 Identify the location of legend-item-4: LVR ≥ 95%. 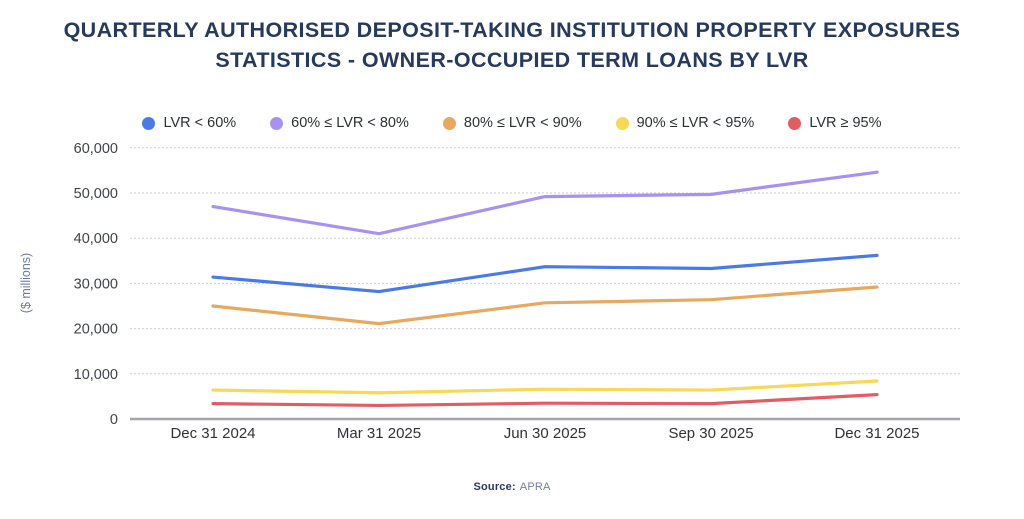
(835, 123).